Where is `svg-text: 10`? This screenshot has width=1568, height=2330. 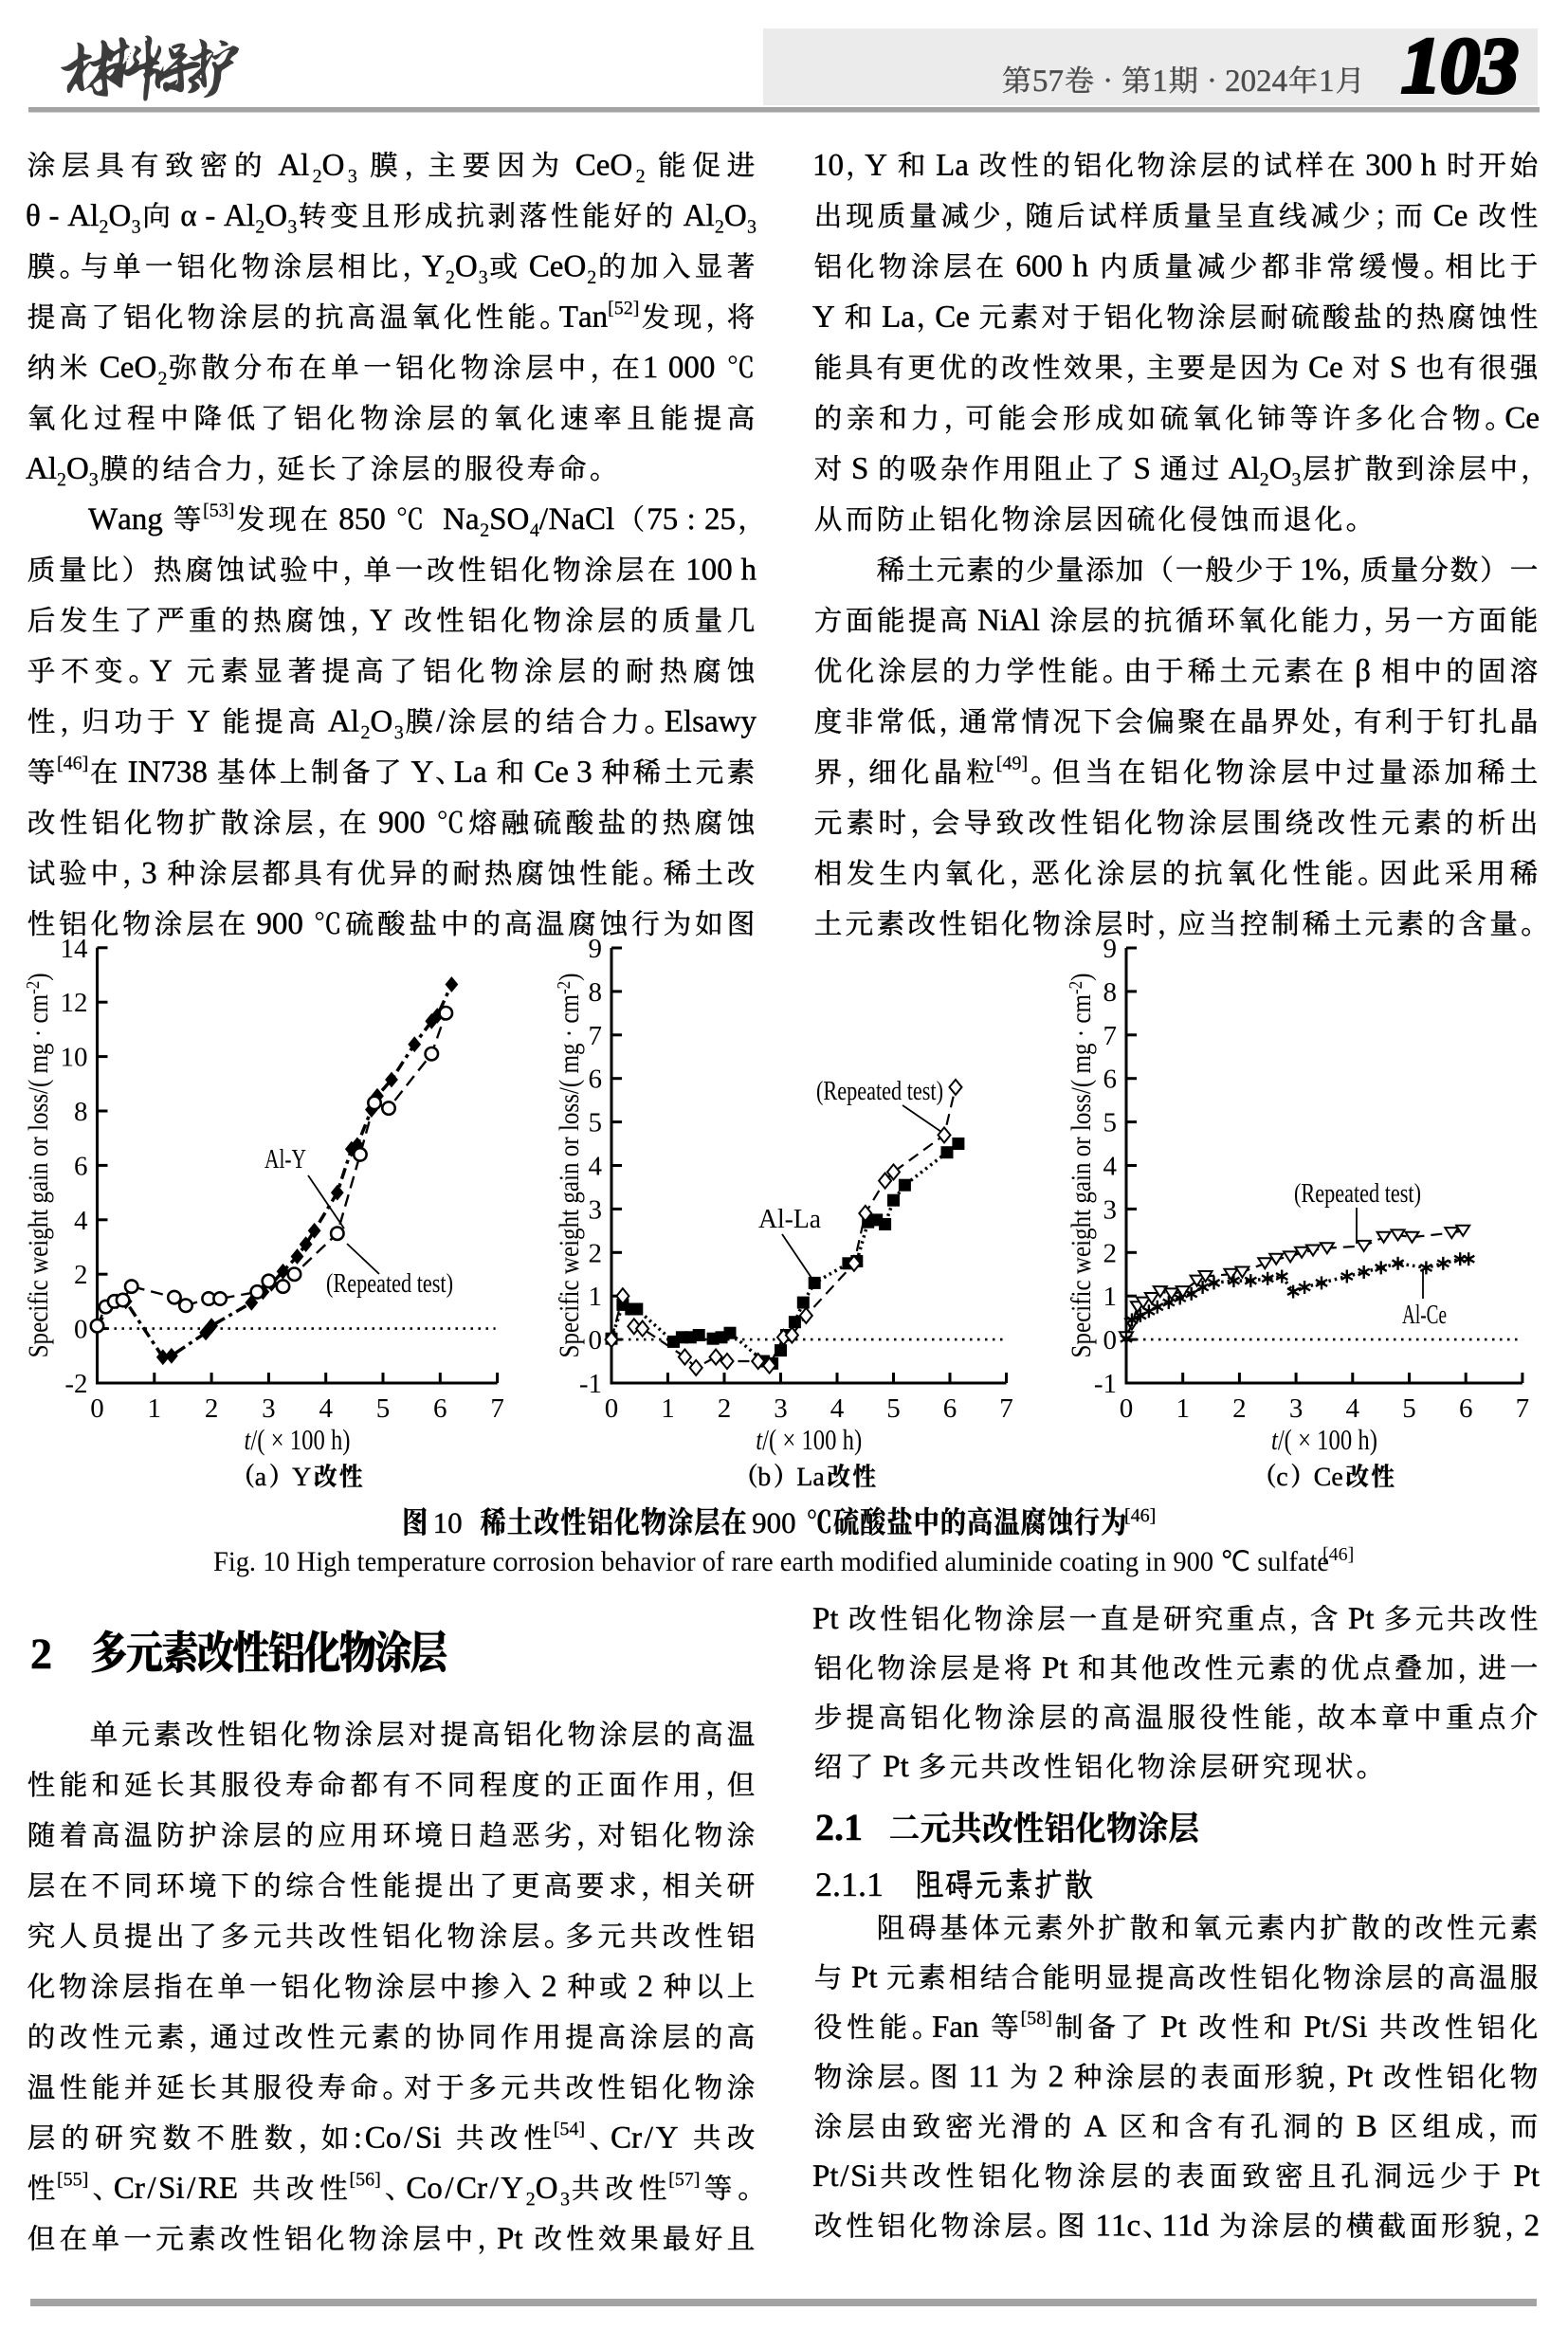 svg-text: 10 is located at coordinates (74, 1058).